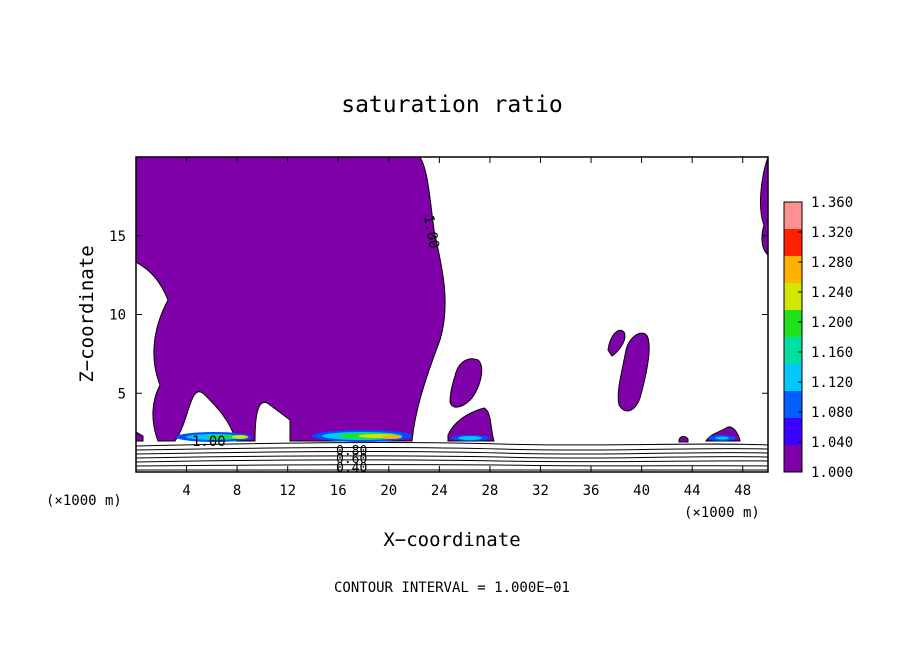  I want to click on contour-interval-note: CONTOUR INTERVAL = 1.000E−01, so click(452, 588).